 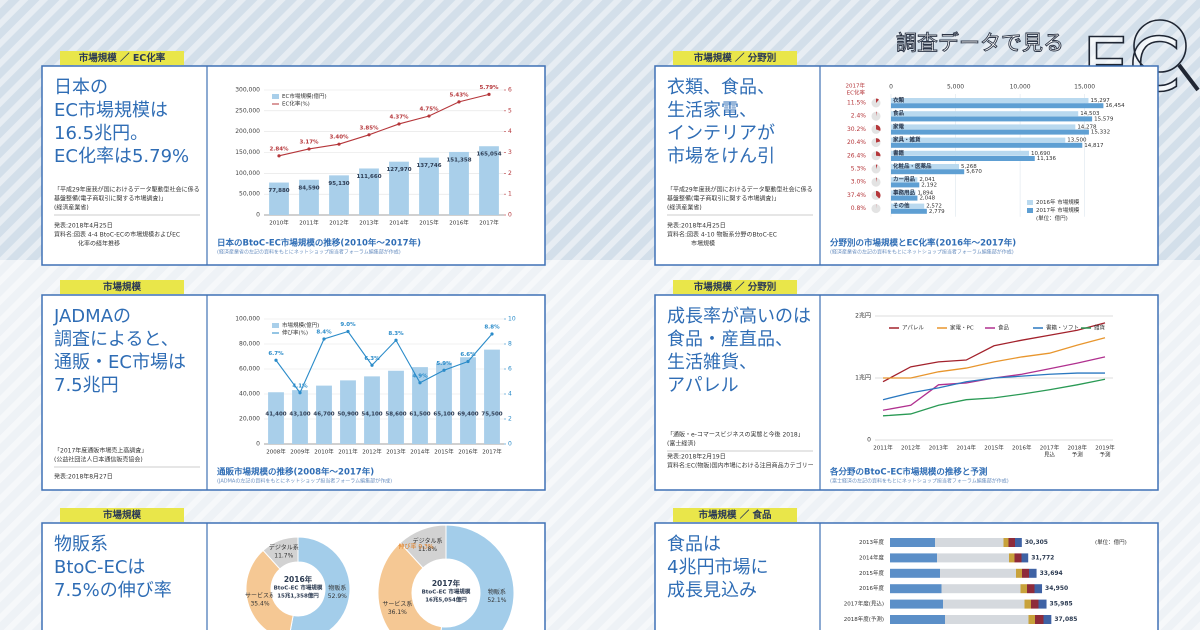 I want to click on rate-value-label: 3.40%, so click(x=339, y=138).